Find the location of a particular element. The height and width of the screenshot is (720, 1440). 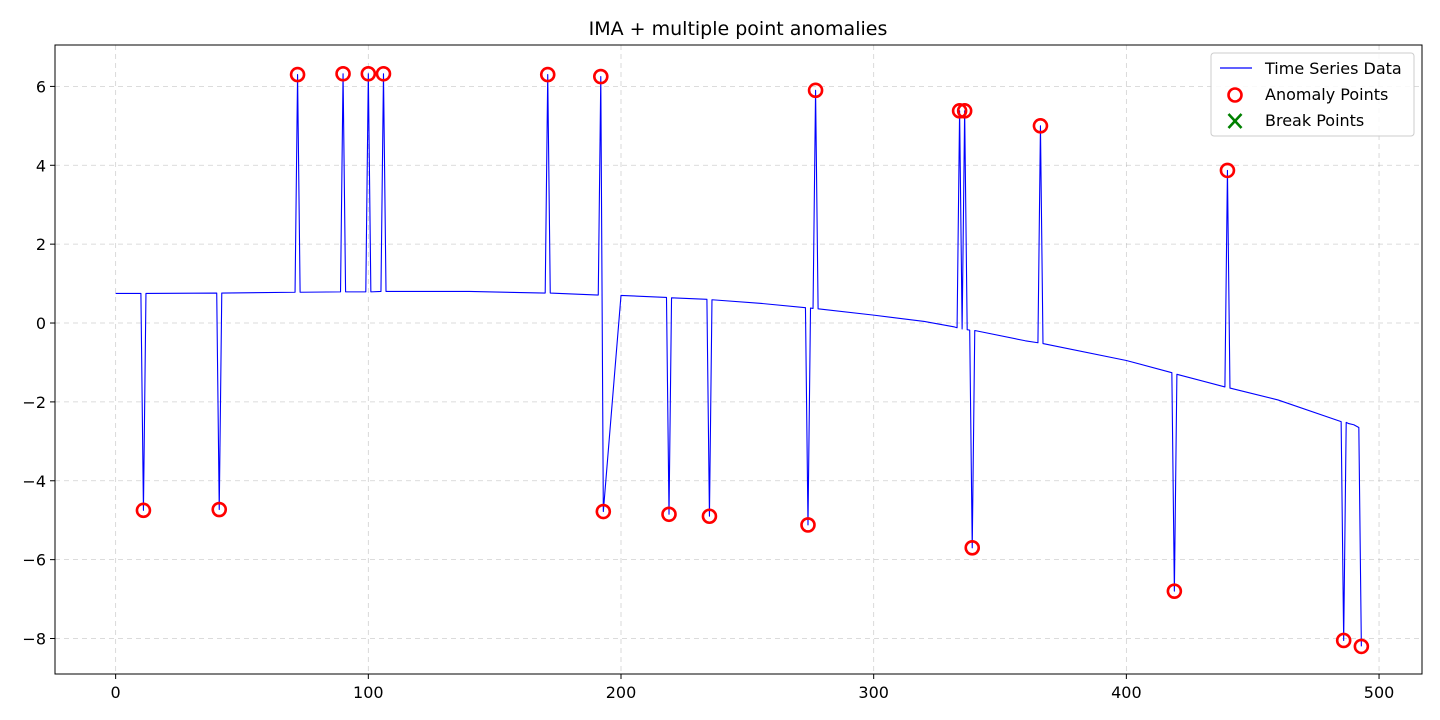

x-tick-label: 200 is located at coordinates (621, 692).